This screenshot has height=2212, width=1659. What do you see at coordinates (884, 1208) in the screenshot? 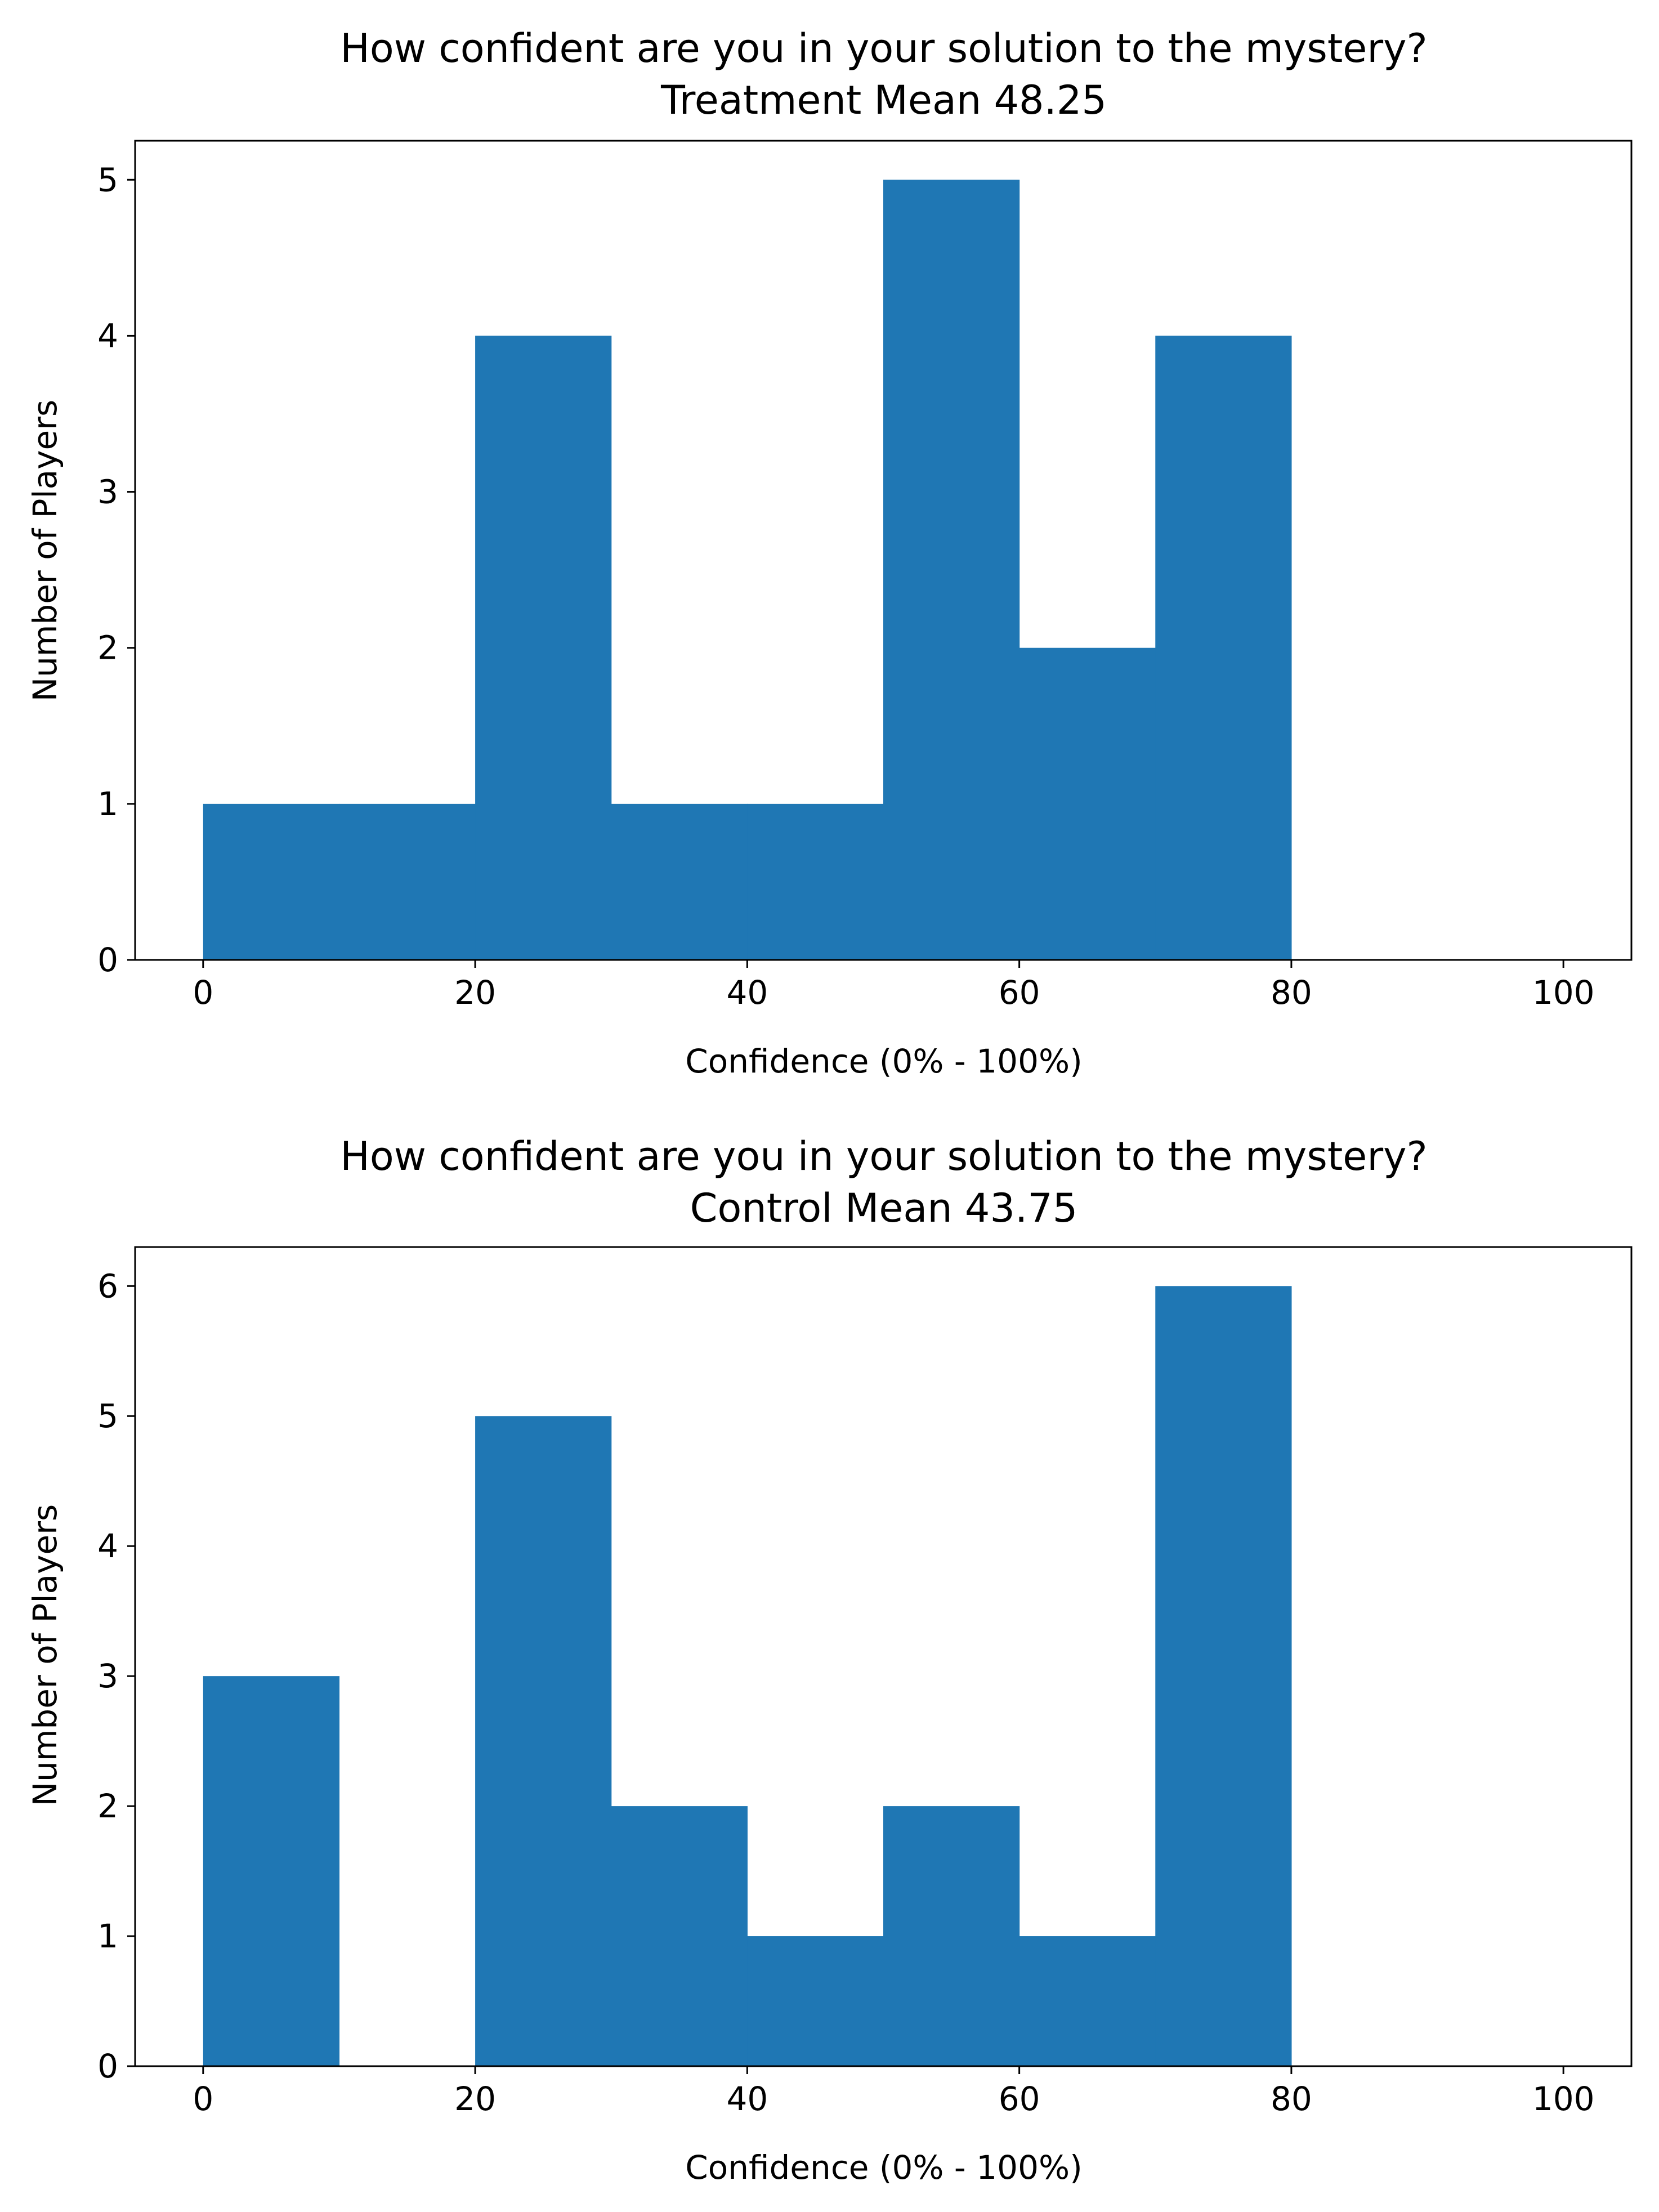
I see `chart-subtitle: Control Mean 43.75` at bounding box center [884, 1208].